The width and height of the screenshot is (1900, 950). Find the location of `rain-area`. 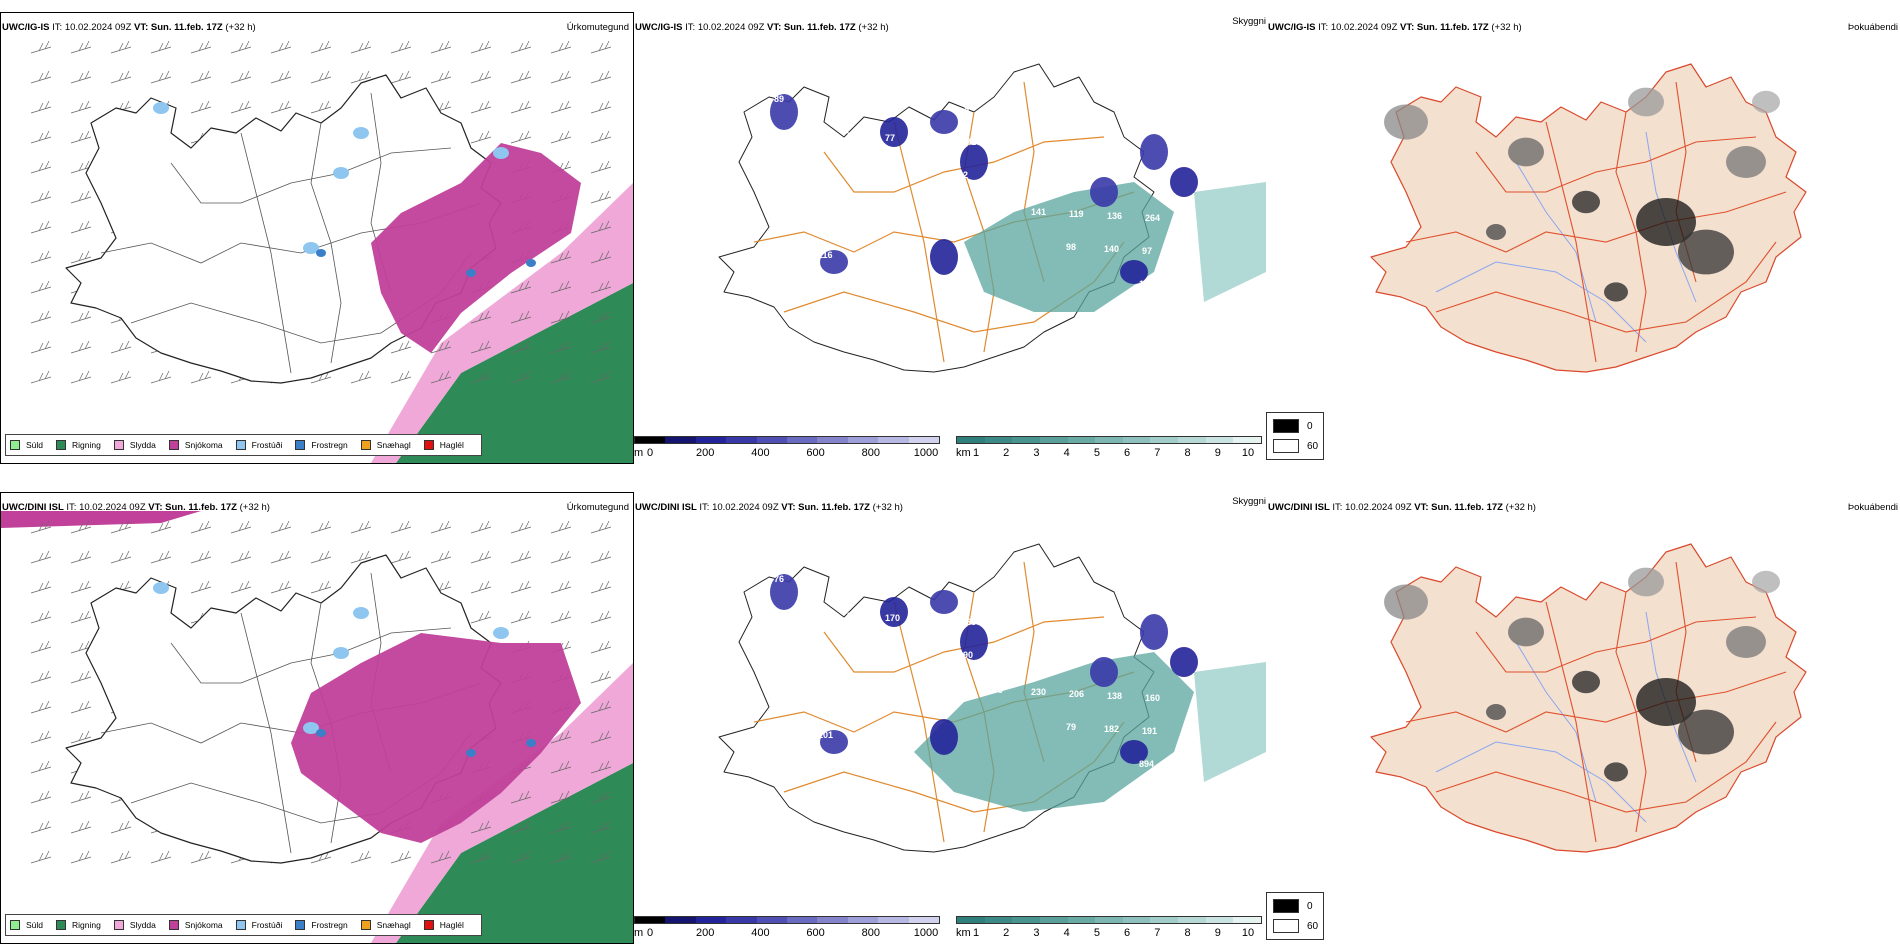

rain-area is located at coordinates (514, 373).